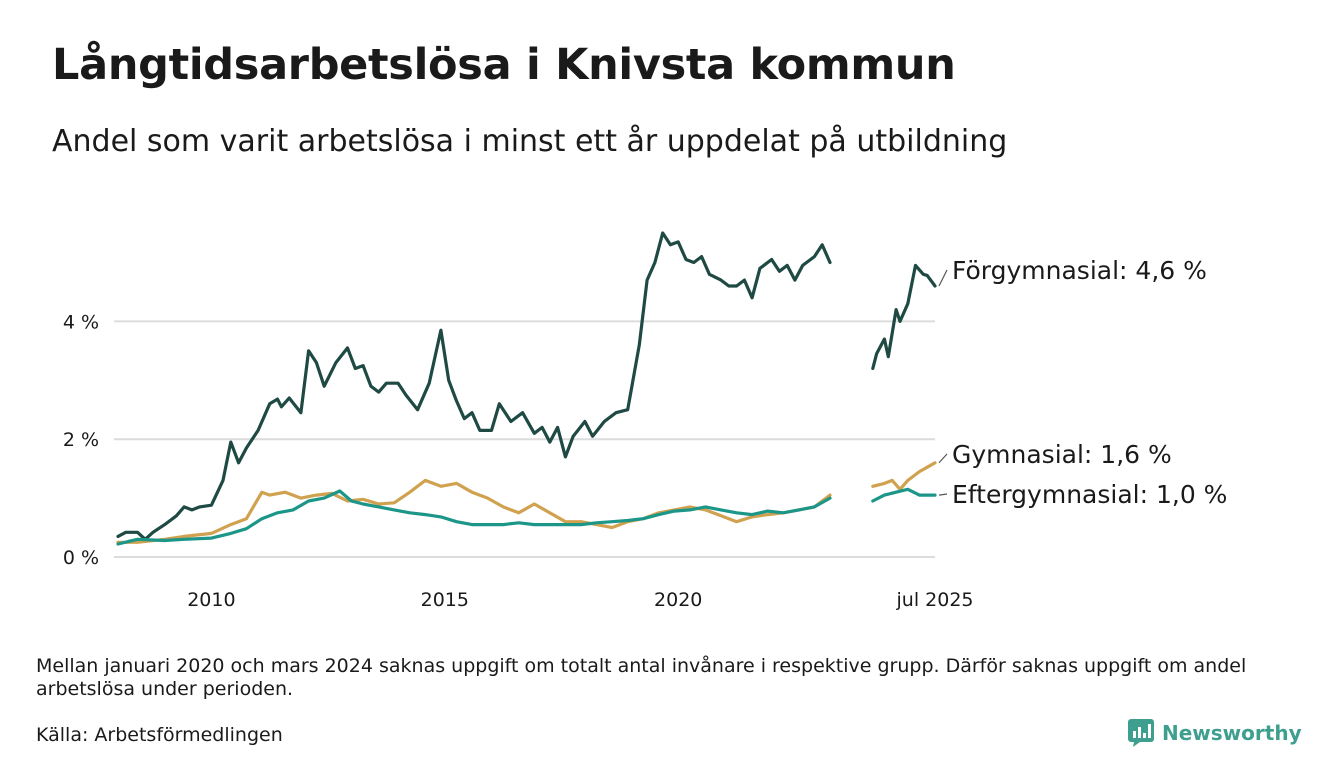  I want to click on end-label-eftergymnasial: Eftergymnasial: 1,0 %, so click(1089, 494).